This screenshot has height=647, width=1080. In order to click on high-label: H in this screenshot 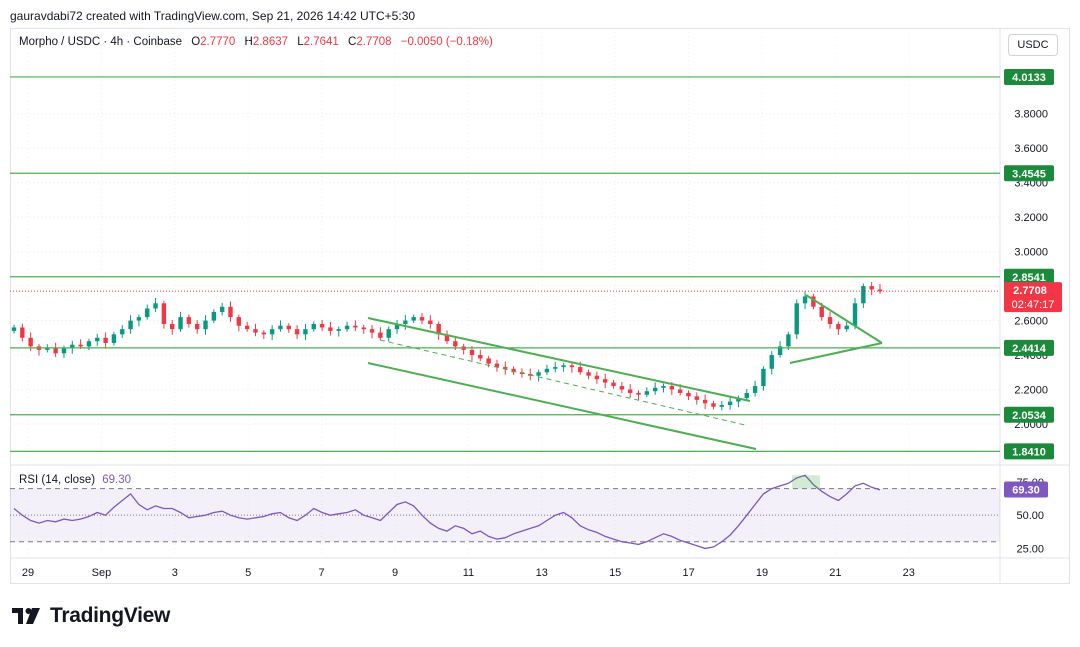, I will do `click(248, 42)`.